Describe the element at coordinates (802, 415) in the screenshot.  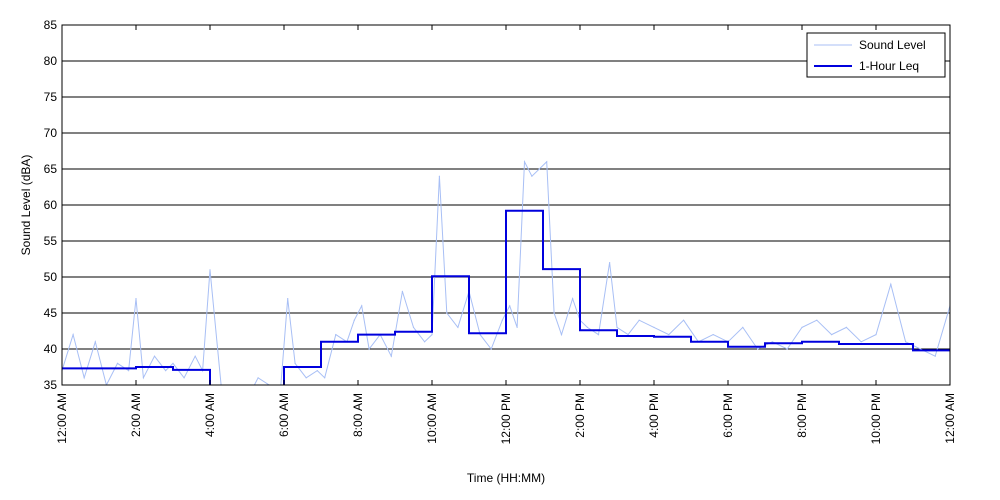
I see `x-tick-label: 8:00 PM` at that location.